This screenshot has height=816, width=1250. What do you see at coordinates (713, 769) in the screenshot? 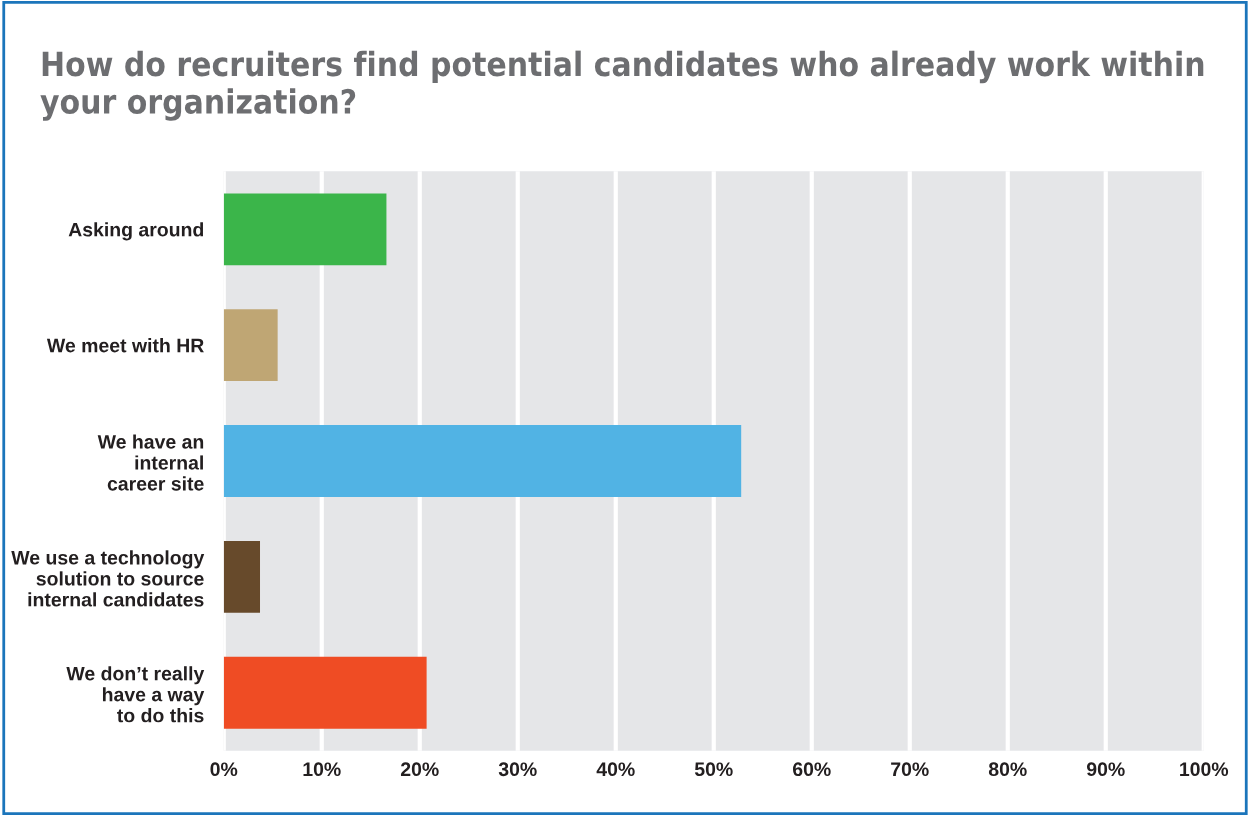
I see `x-tick-label: 50%` at bounding box center [713, 769].